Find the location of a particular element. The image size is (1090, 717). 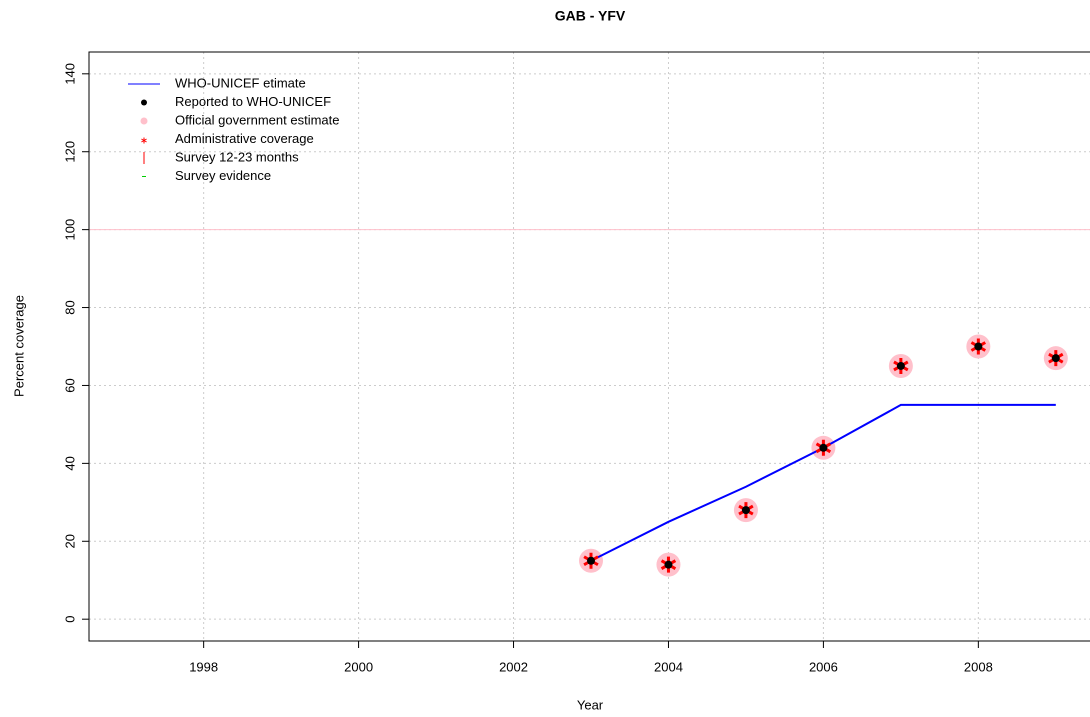

x-tick-label: 2002 is located at coordinates (513, 666).